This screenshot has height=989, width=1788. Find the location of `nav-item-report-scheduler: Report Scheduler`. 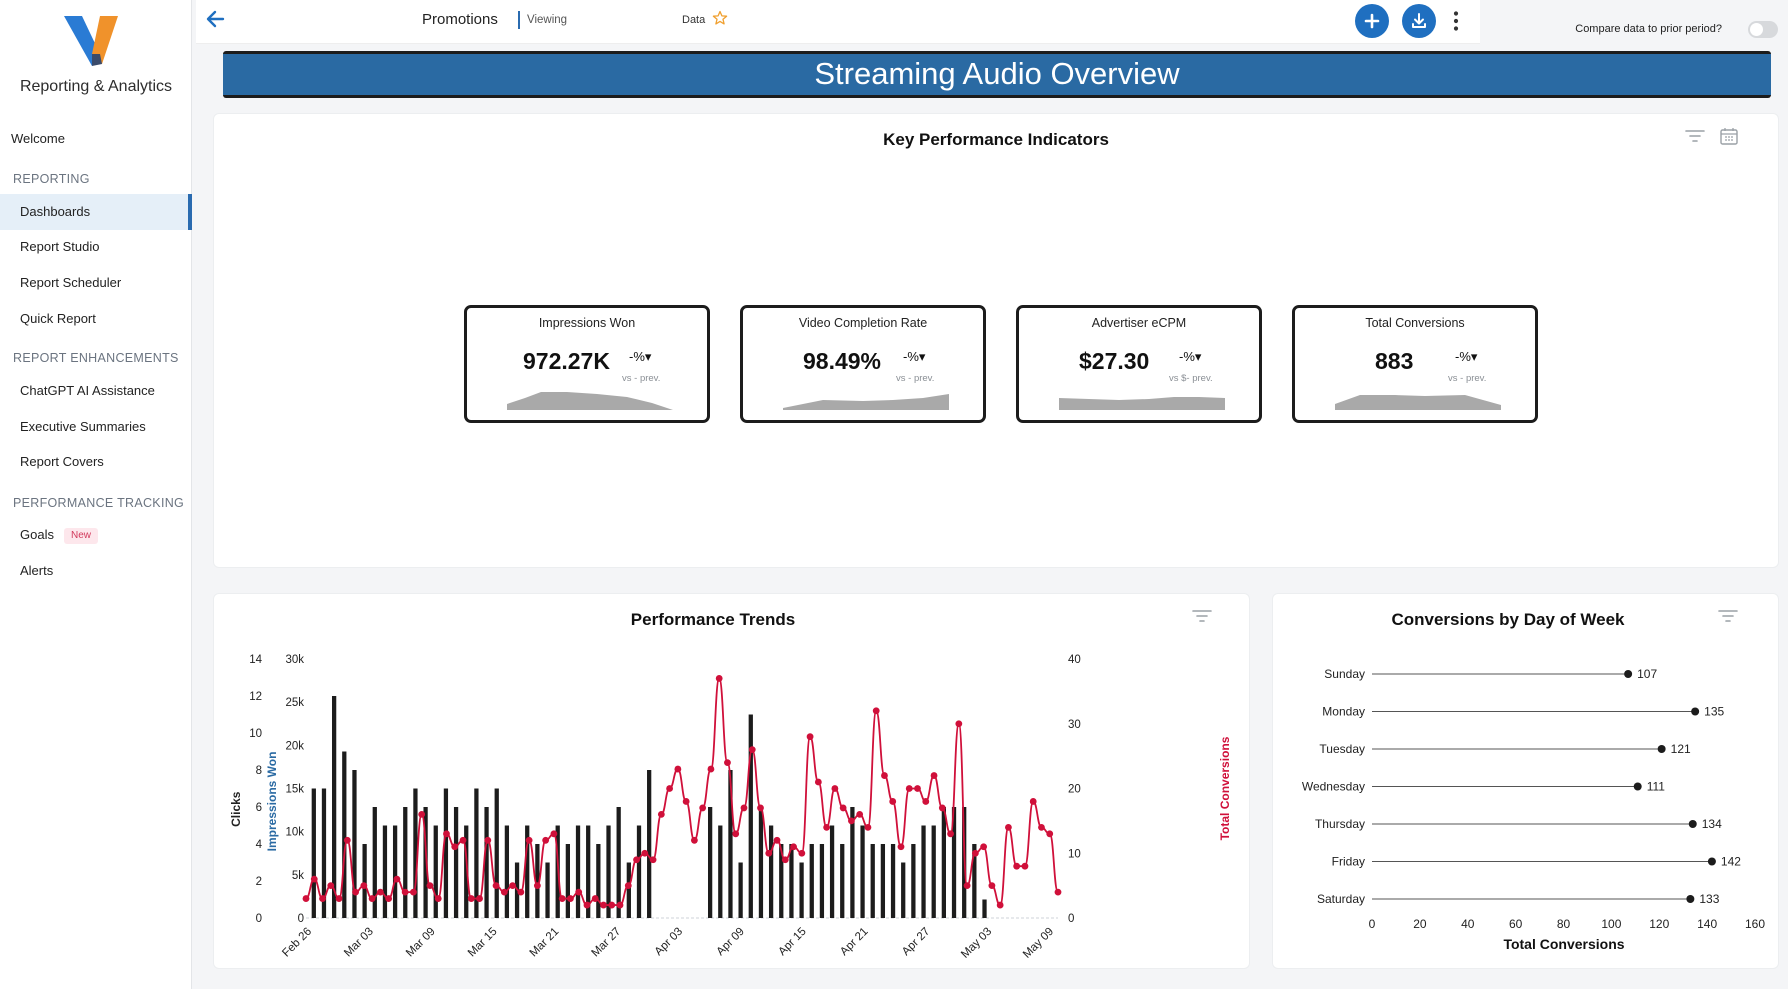

nav-item-report-scheduler: Report Scheduler is located at coordinates (71, 282).